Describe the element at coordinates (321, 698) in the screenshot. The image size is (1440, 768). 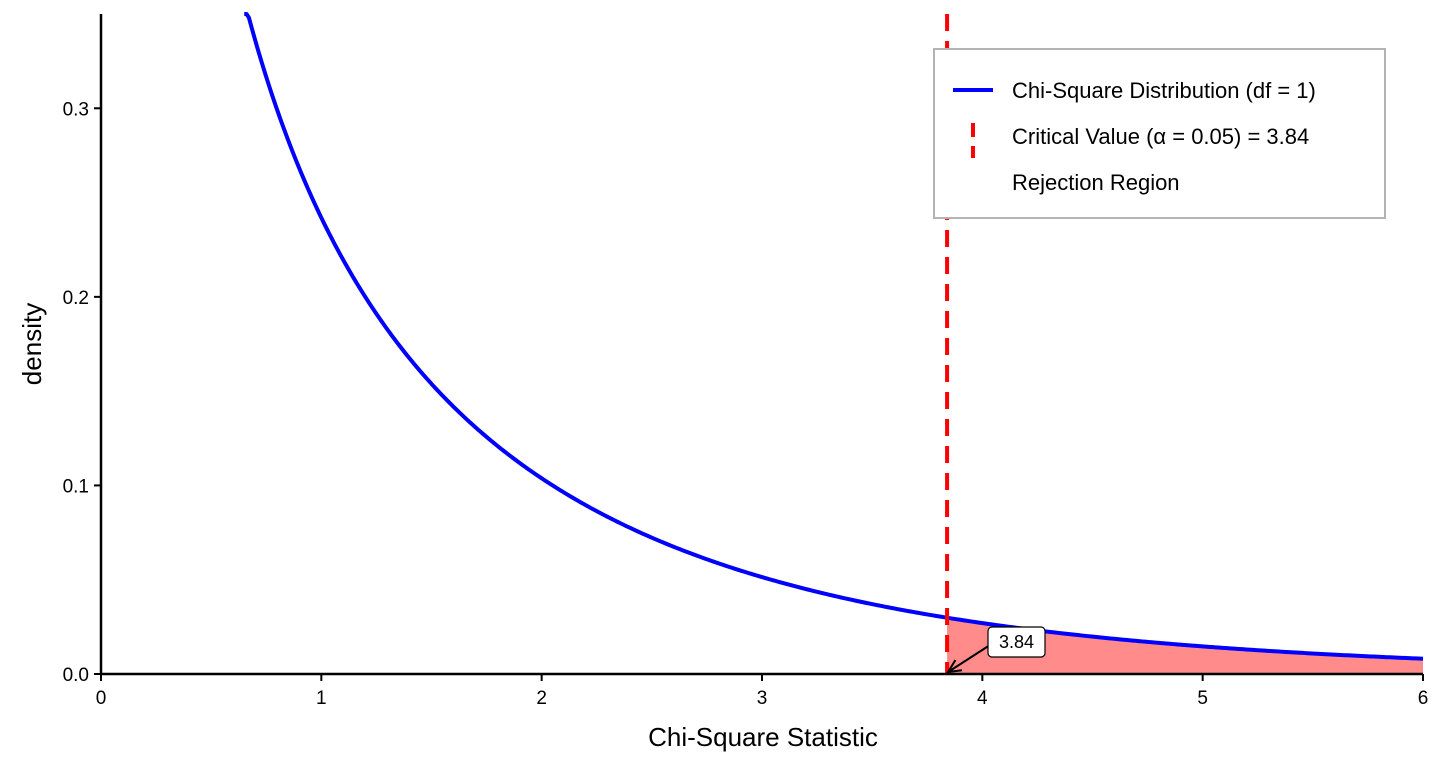
I see `x-tick-label: 1` at that location.